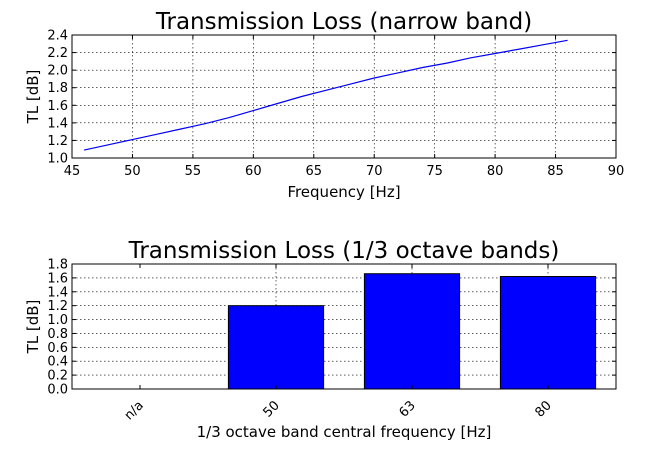  What do you see at coordinates (343, 192) in the screenshot?
I see `x-axis-label: Frequency [Hz]` at bounding box center [343, 192].